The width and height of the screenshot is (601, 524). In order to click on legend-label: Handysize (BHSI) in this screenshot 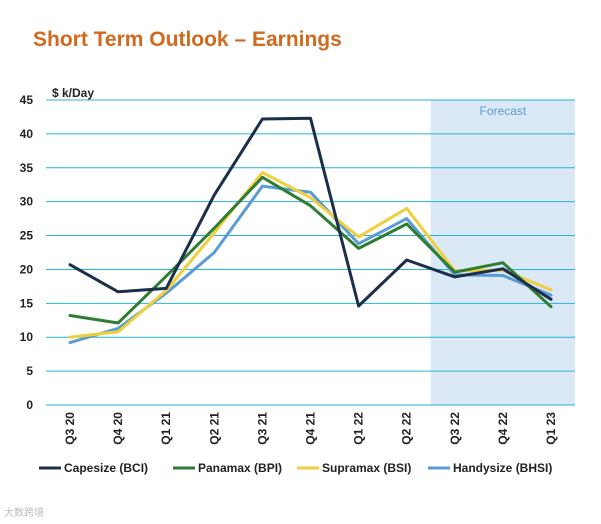, I will do `click(502, 468)`.